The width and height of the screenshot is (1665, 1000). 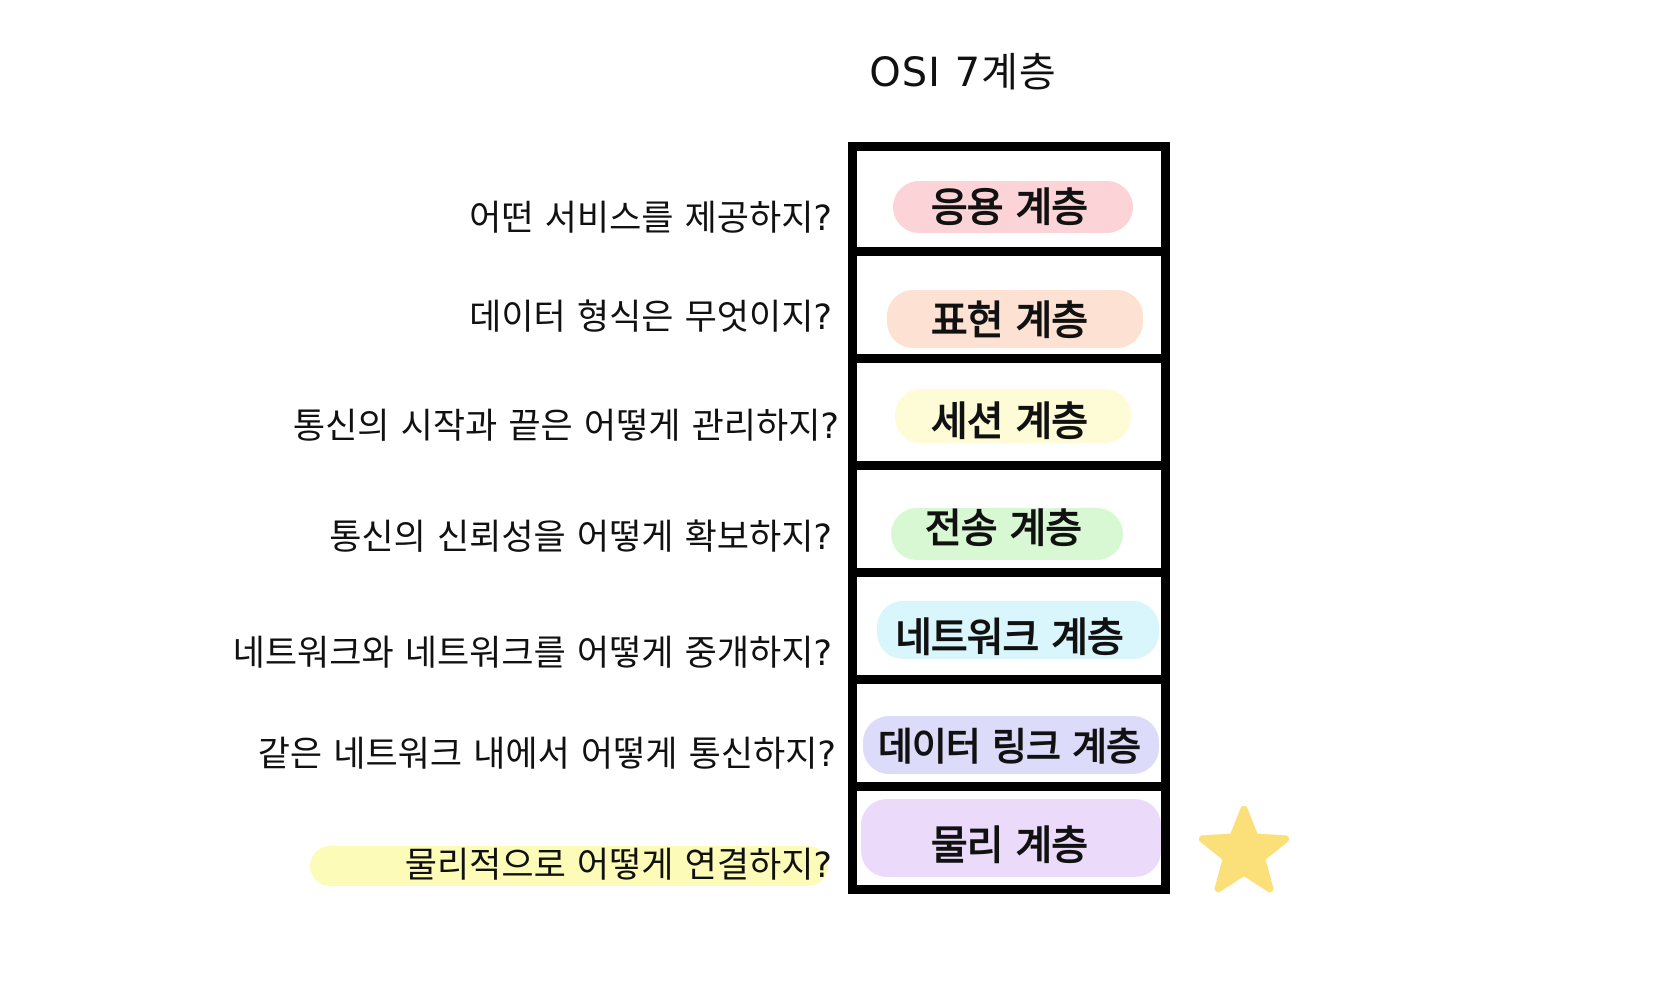 I want to click on layer-label: 물리 계층, so click(x=1009, y=846).